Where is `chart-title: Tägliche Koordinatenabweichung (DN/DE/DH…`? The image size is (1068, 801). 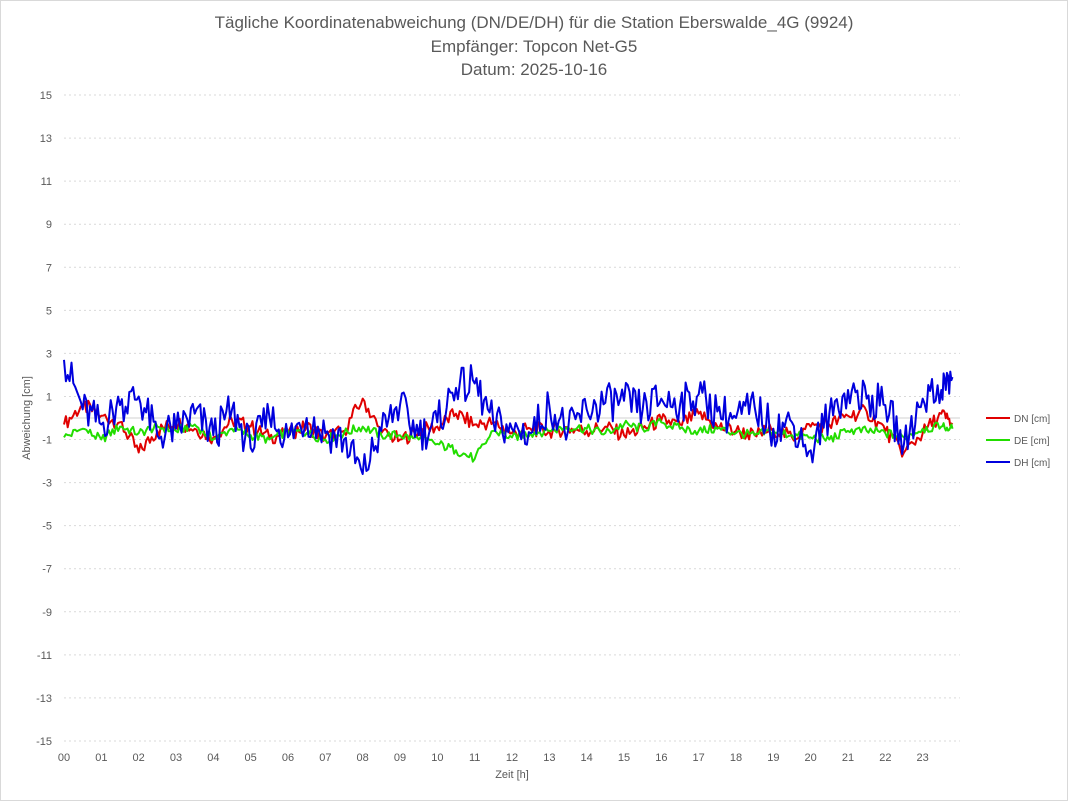
chart-title: Tägliche Koordinatenabweichung (DN/DE/DH… is located at coordinates (534, 22).